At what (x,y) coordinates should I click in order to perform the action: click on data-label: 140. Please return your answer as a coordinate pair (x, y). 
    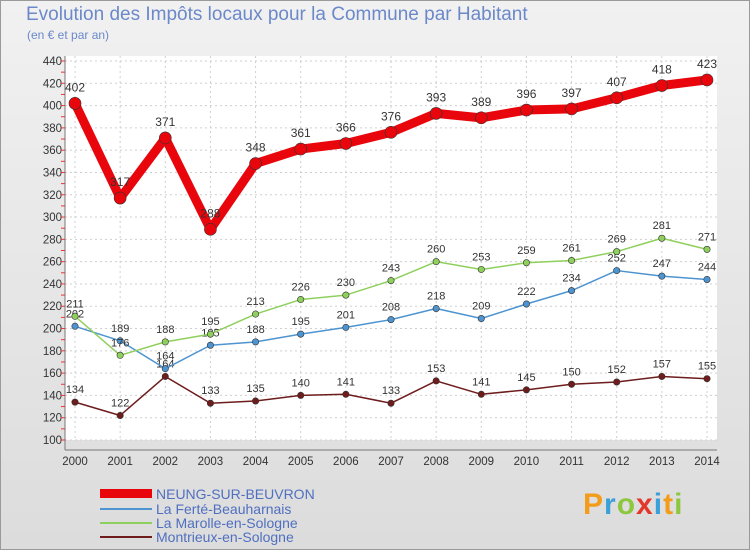
    Looking at the image, I should click on (301, 383).